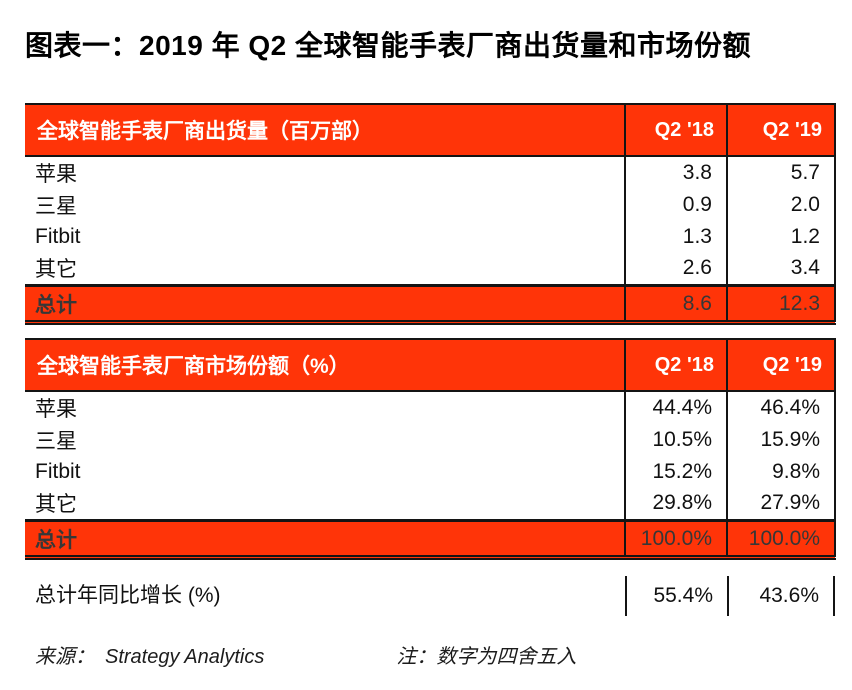 Image resolution: width=852 pixels, height=690 pixels. I want to click on table-row-samsung: 三星 0.9 2.0, so click(430, 205).